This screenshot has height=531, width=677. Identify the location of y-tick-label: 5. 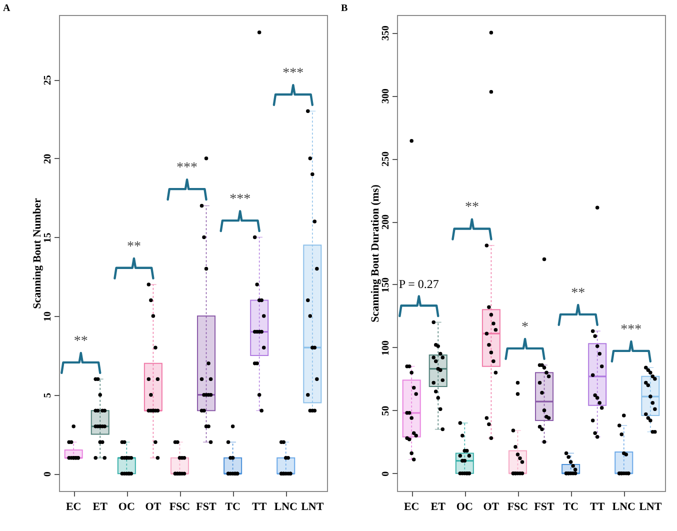
(48, 395).